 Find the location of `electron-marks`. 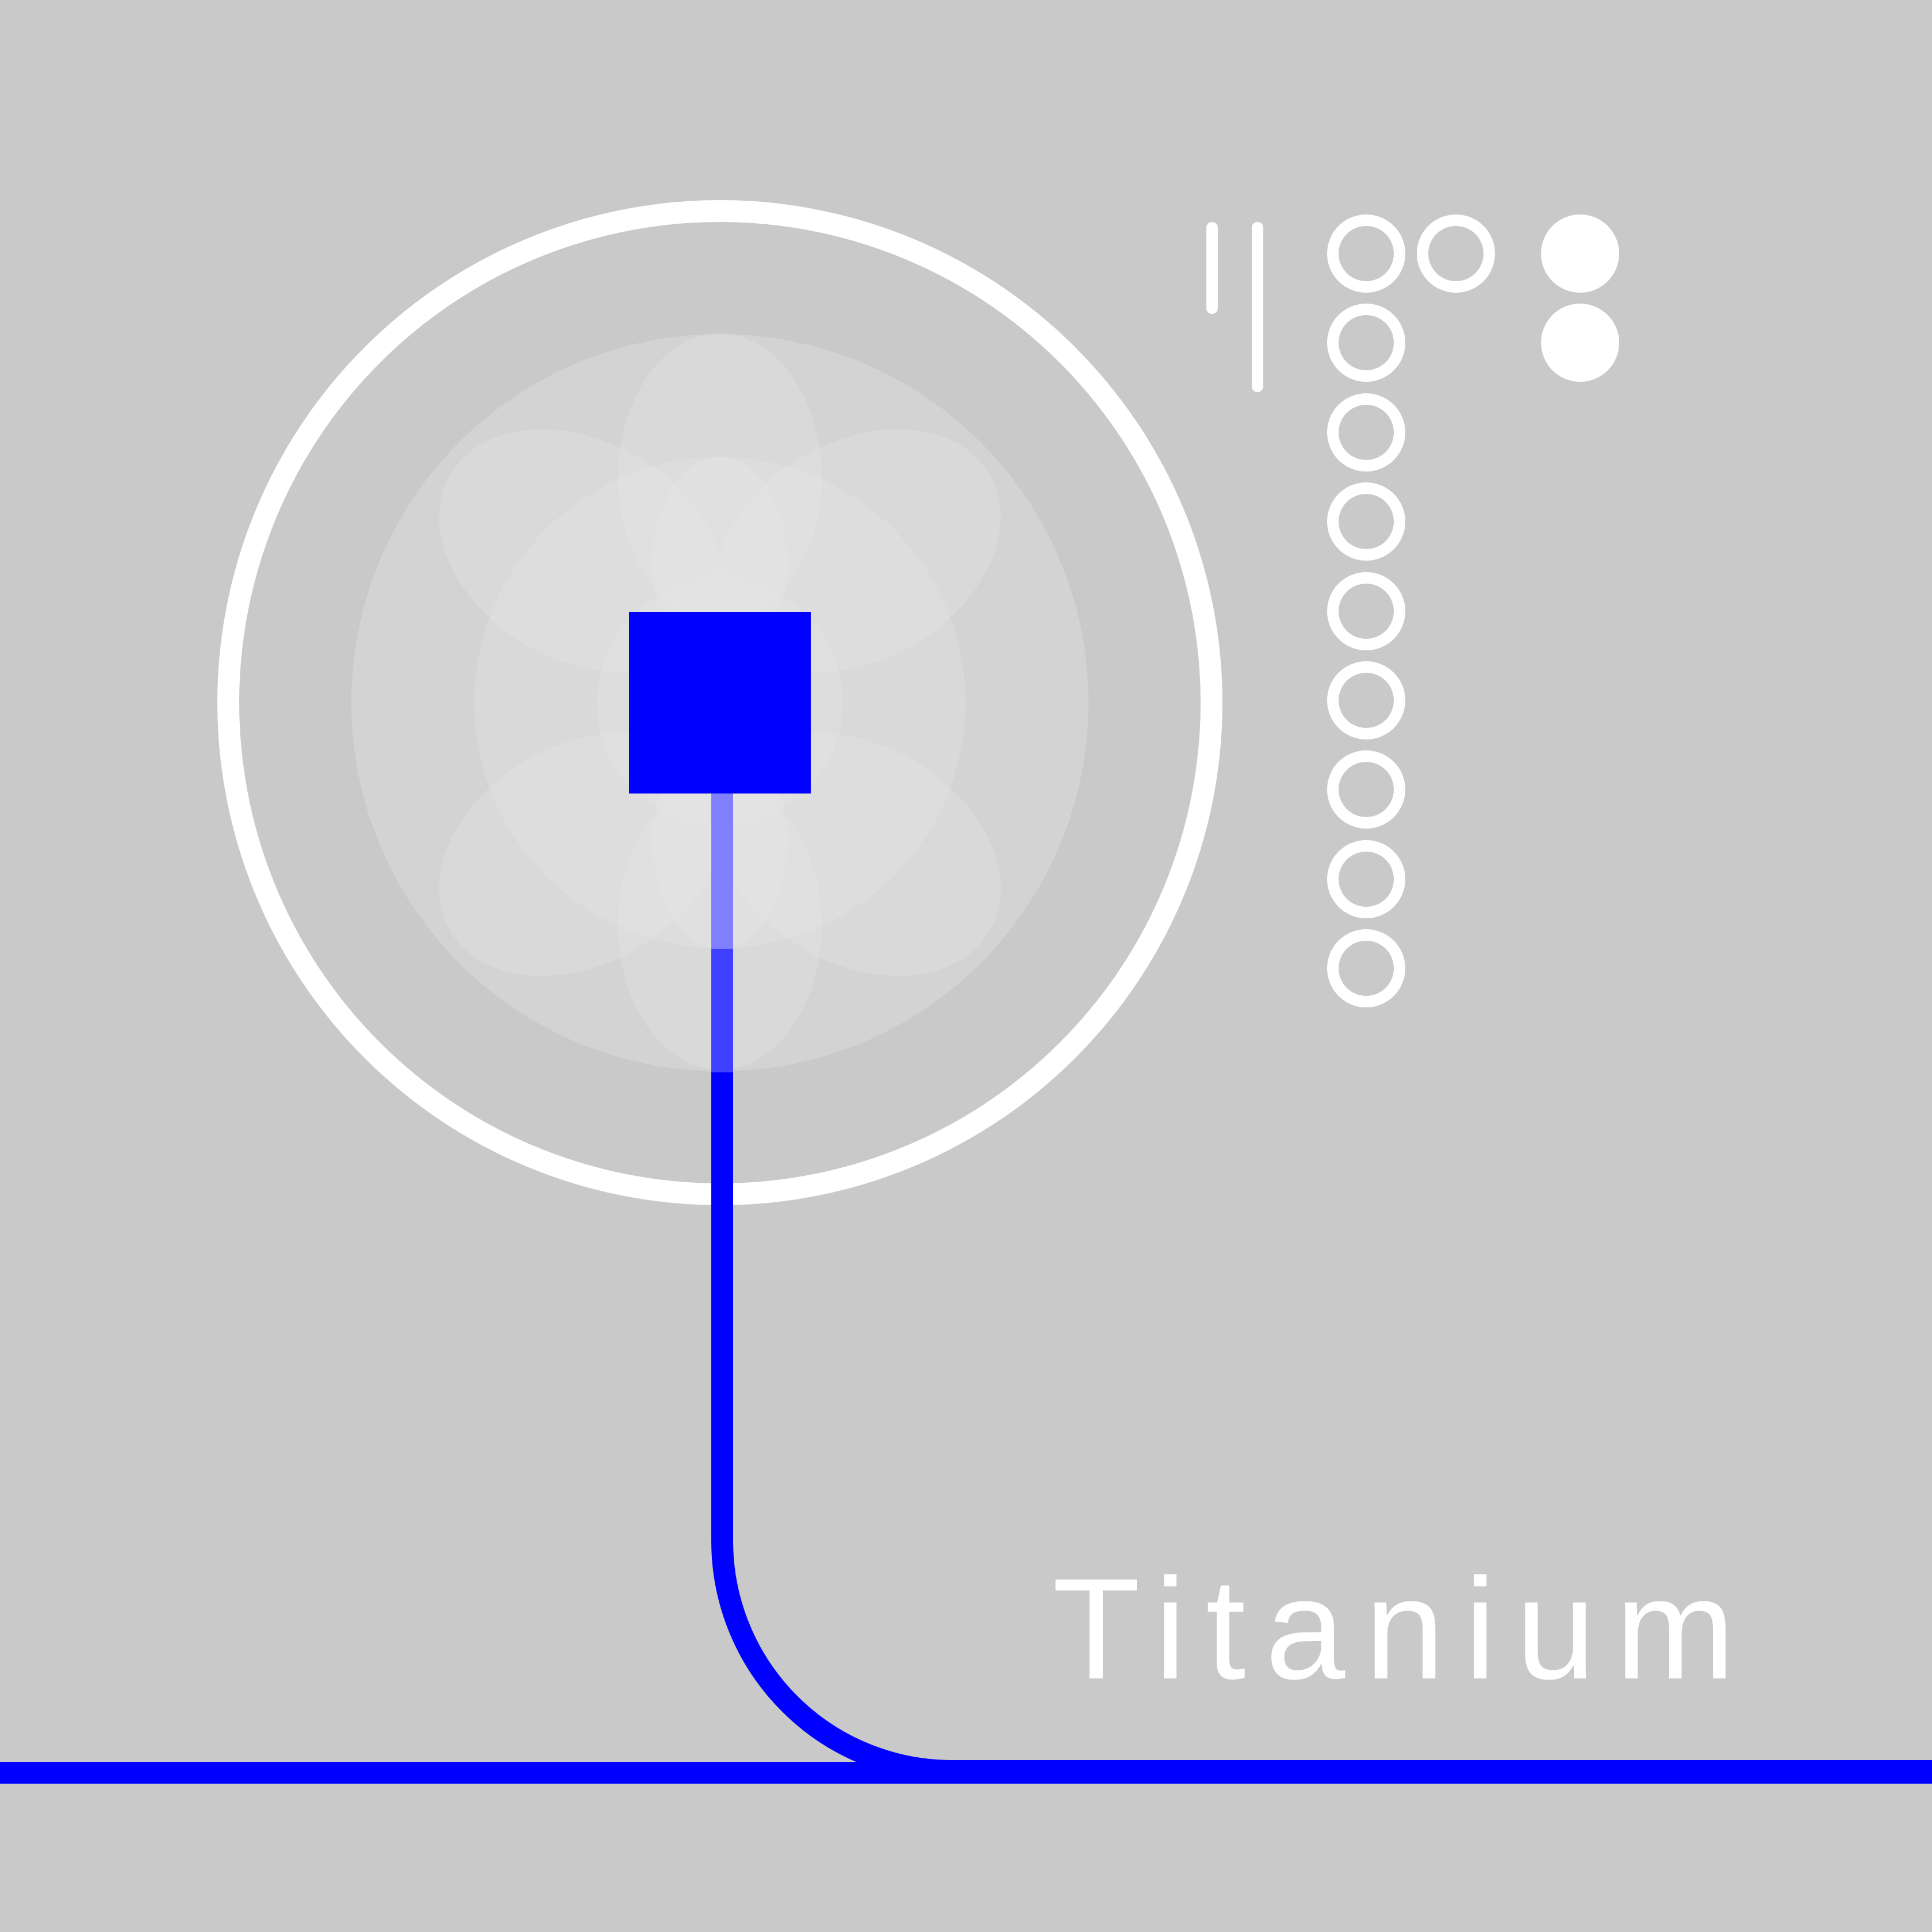

electron-marks is located at coordinates (1350, 610).